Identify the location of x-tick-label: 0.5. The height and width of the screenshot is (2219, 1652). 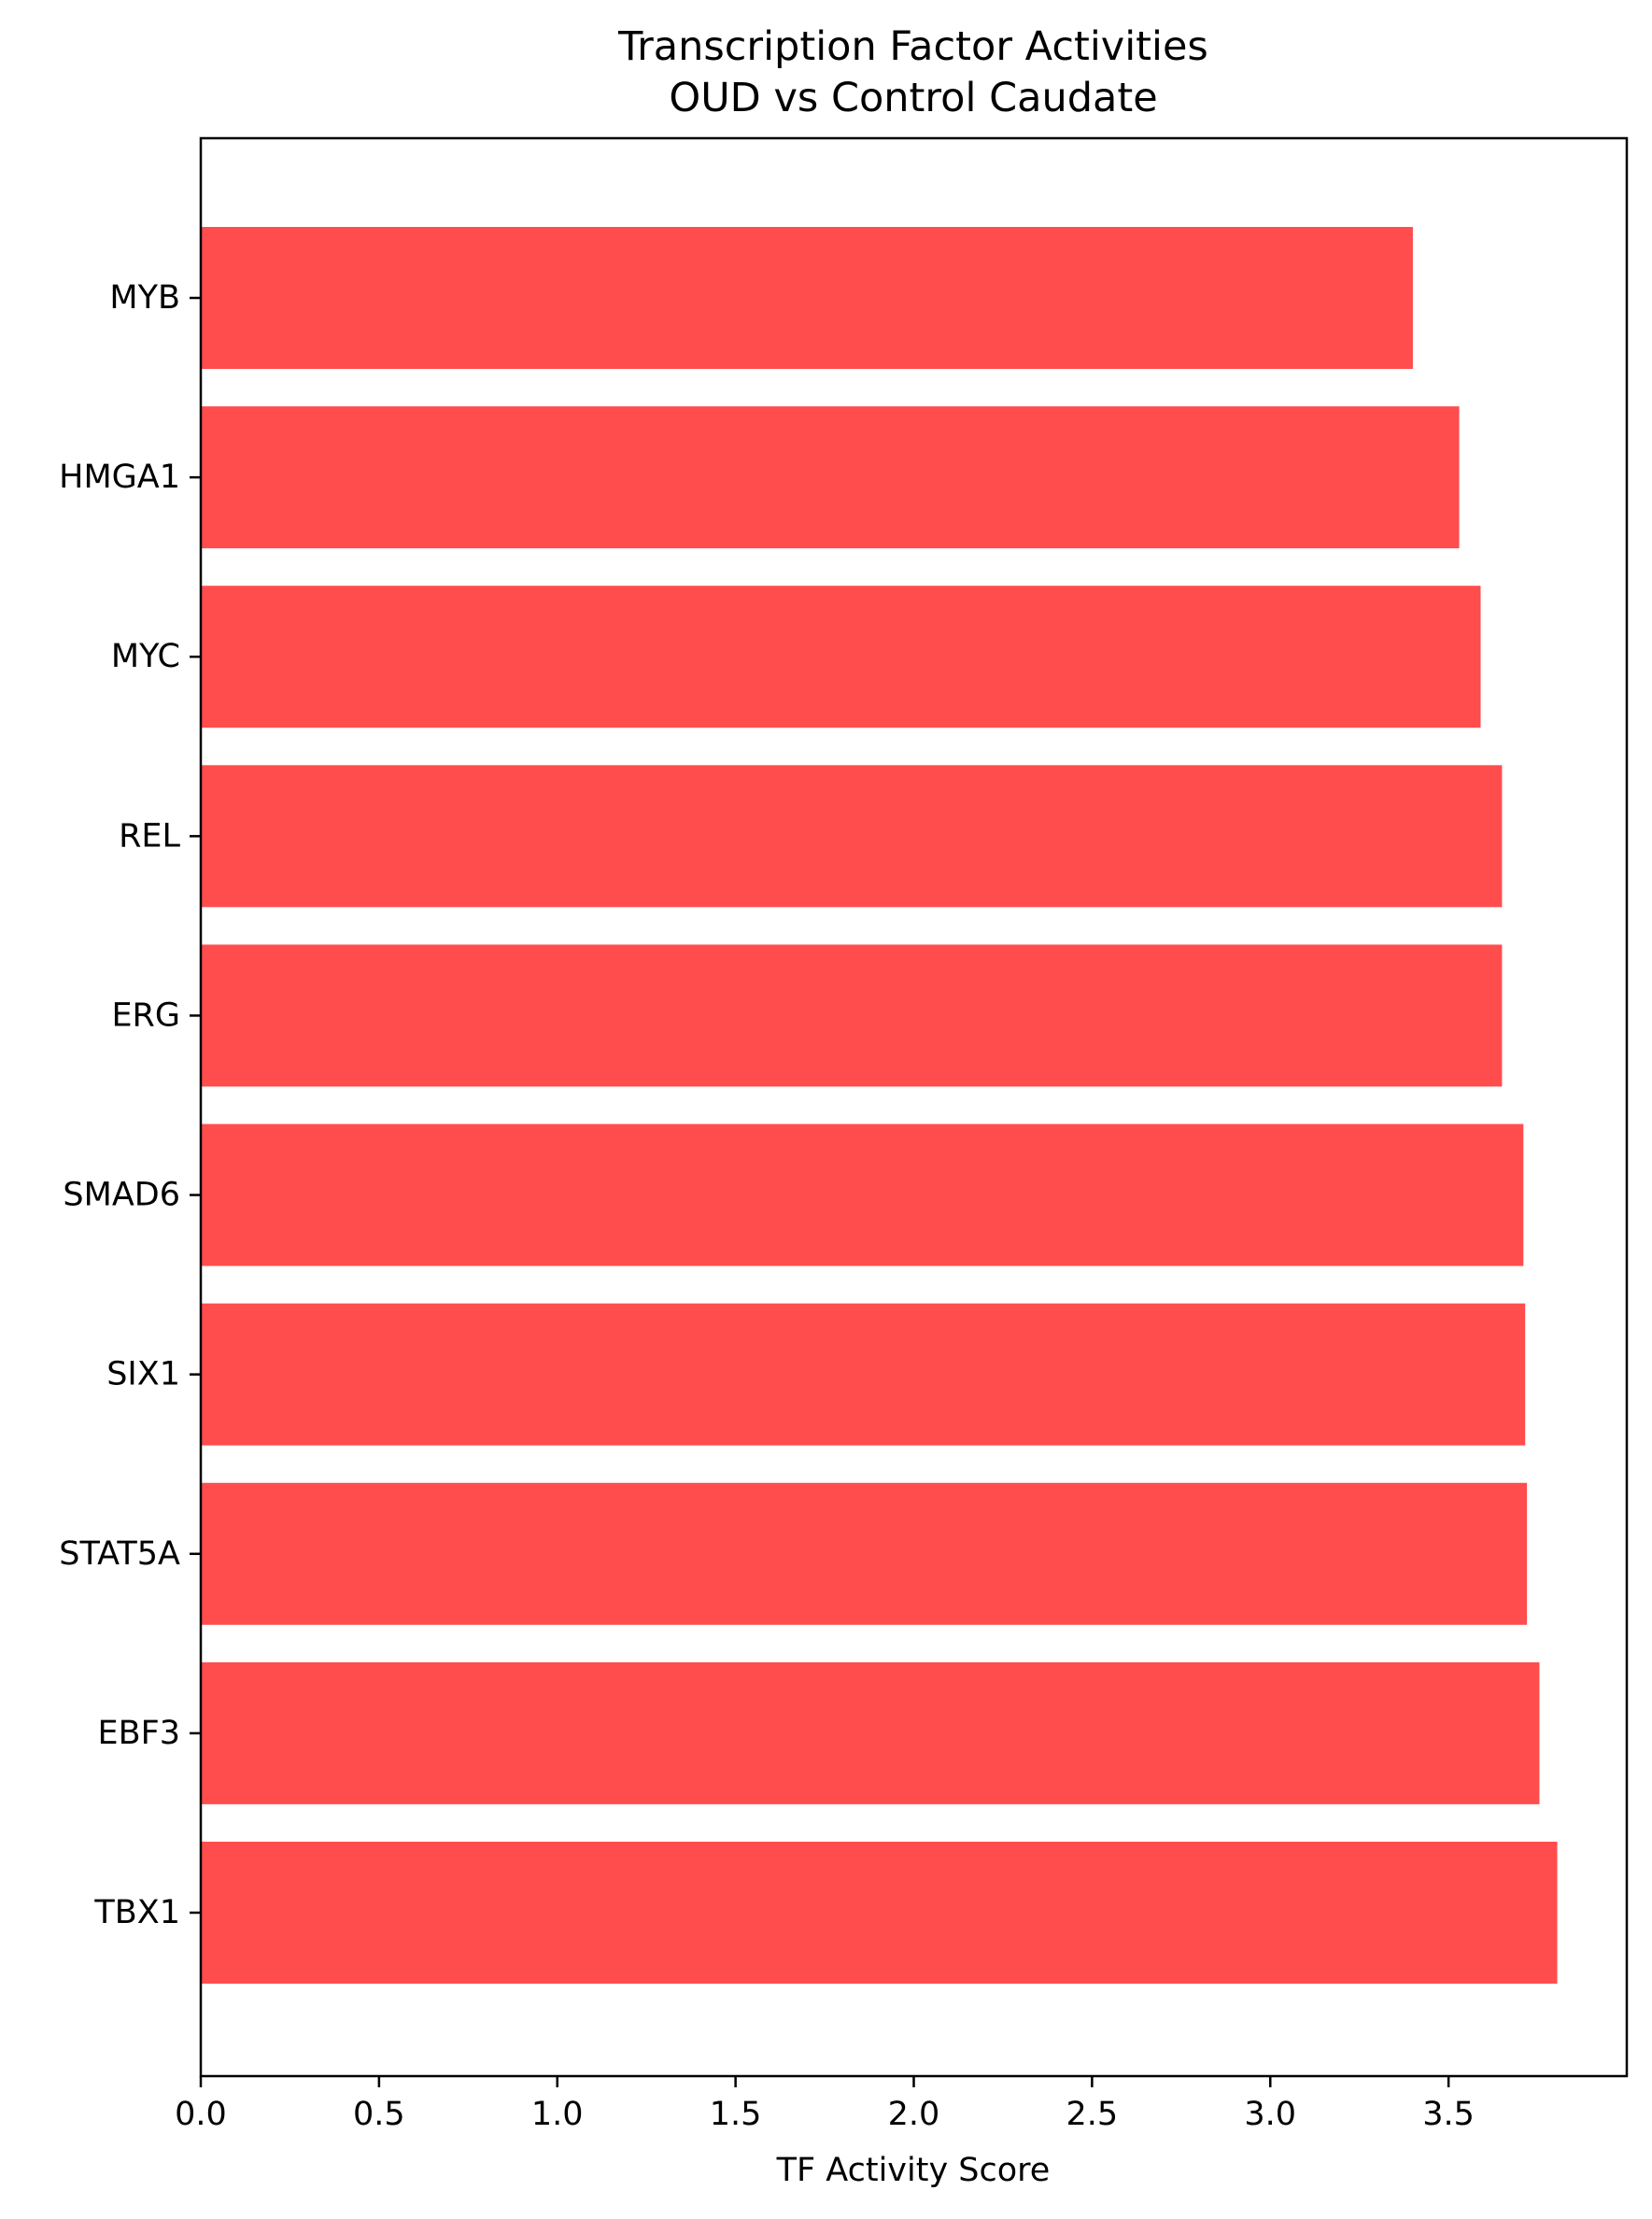
(379, 2114).